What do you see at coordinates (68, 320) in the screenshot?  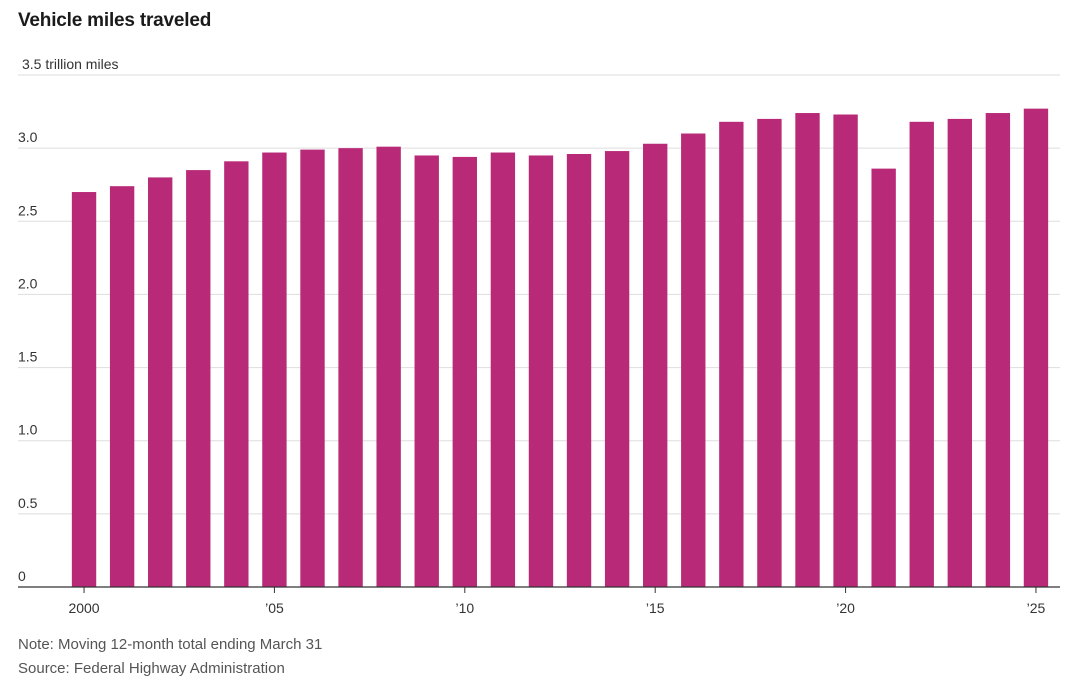 I see `y-tick-labels: 0 0.5 1.0 1.5 2.0 2.5 3.0 3.5 trillion miles` at bounding box center [68, 320].